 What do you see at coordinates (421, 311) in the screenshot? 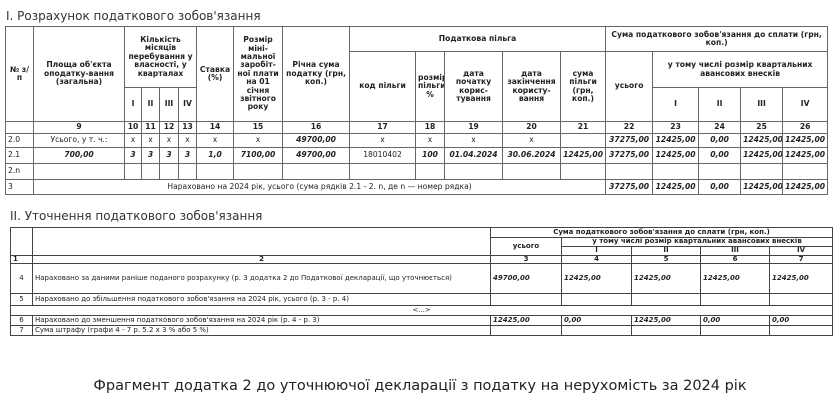
I see `ellipsis-row: <...>` at bounding box center [421, 311].